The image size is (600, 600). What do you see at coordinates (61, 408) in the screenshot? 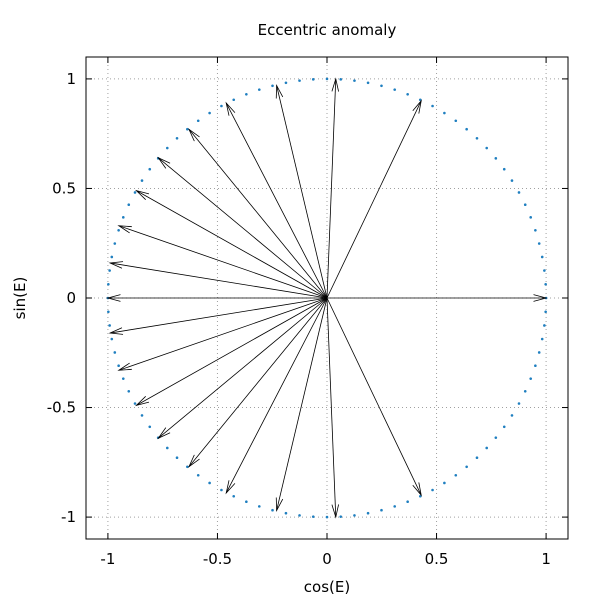
I see `y-tick-label: -0.5` at bounding box center [61, 408].